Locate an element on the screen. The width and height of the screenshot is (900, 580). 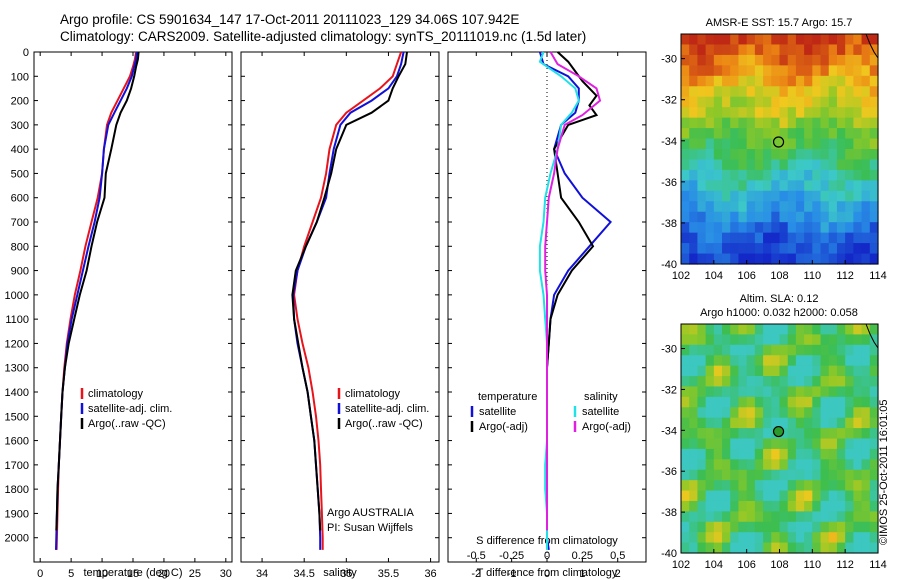
credit-text: ©IMOS 25-Oct-2011 16:01:05 is located at coordinates (884, 472).